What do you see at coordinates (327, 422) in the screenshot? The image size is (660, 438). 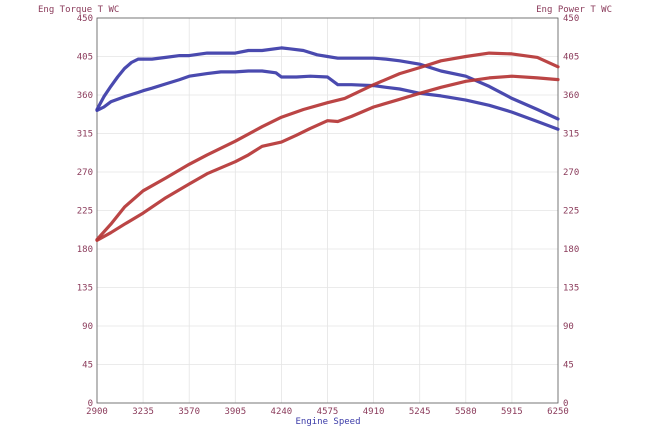 I see `x-axis-title: Engine Speed` at bounding box center [327, 422].